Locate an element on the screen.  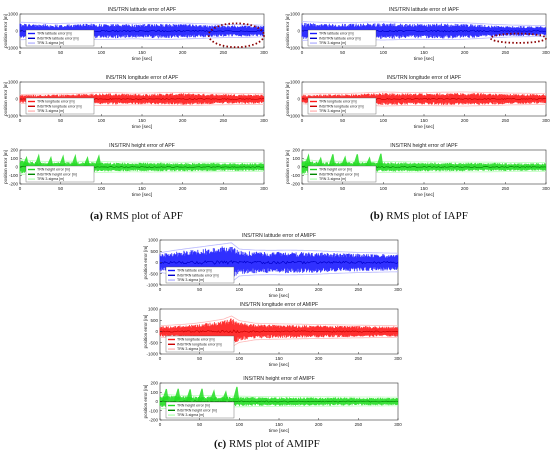
y-tick-label: 100 is located at coordinates (14, 158).